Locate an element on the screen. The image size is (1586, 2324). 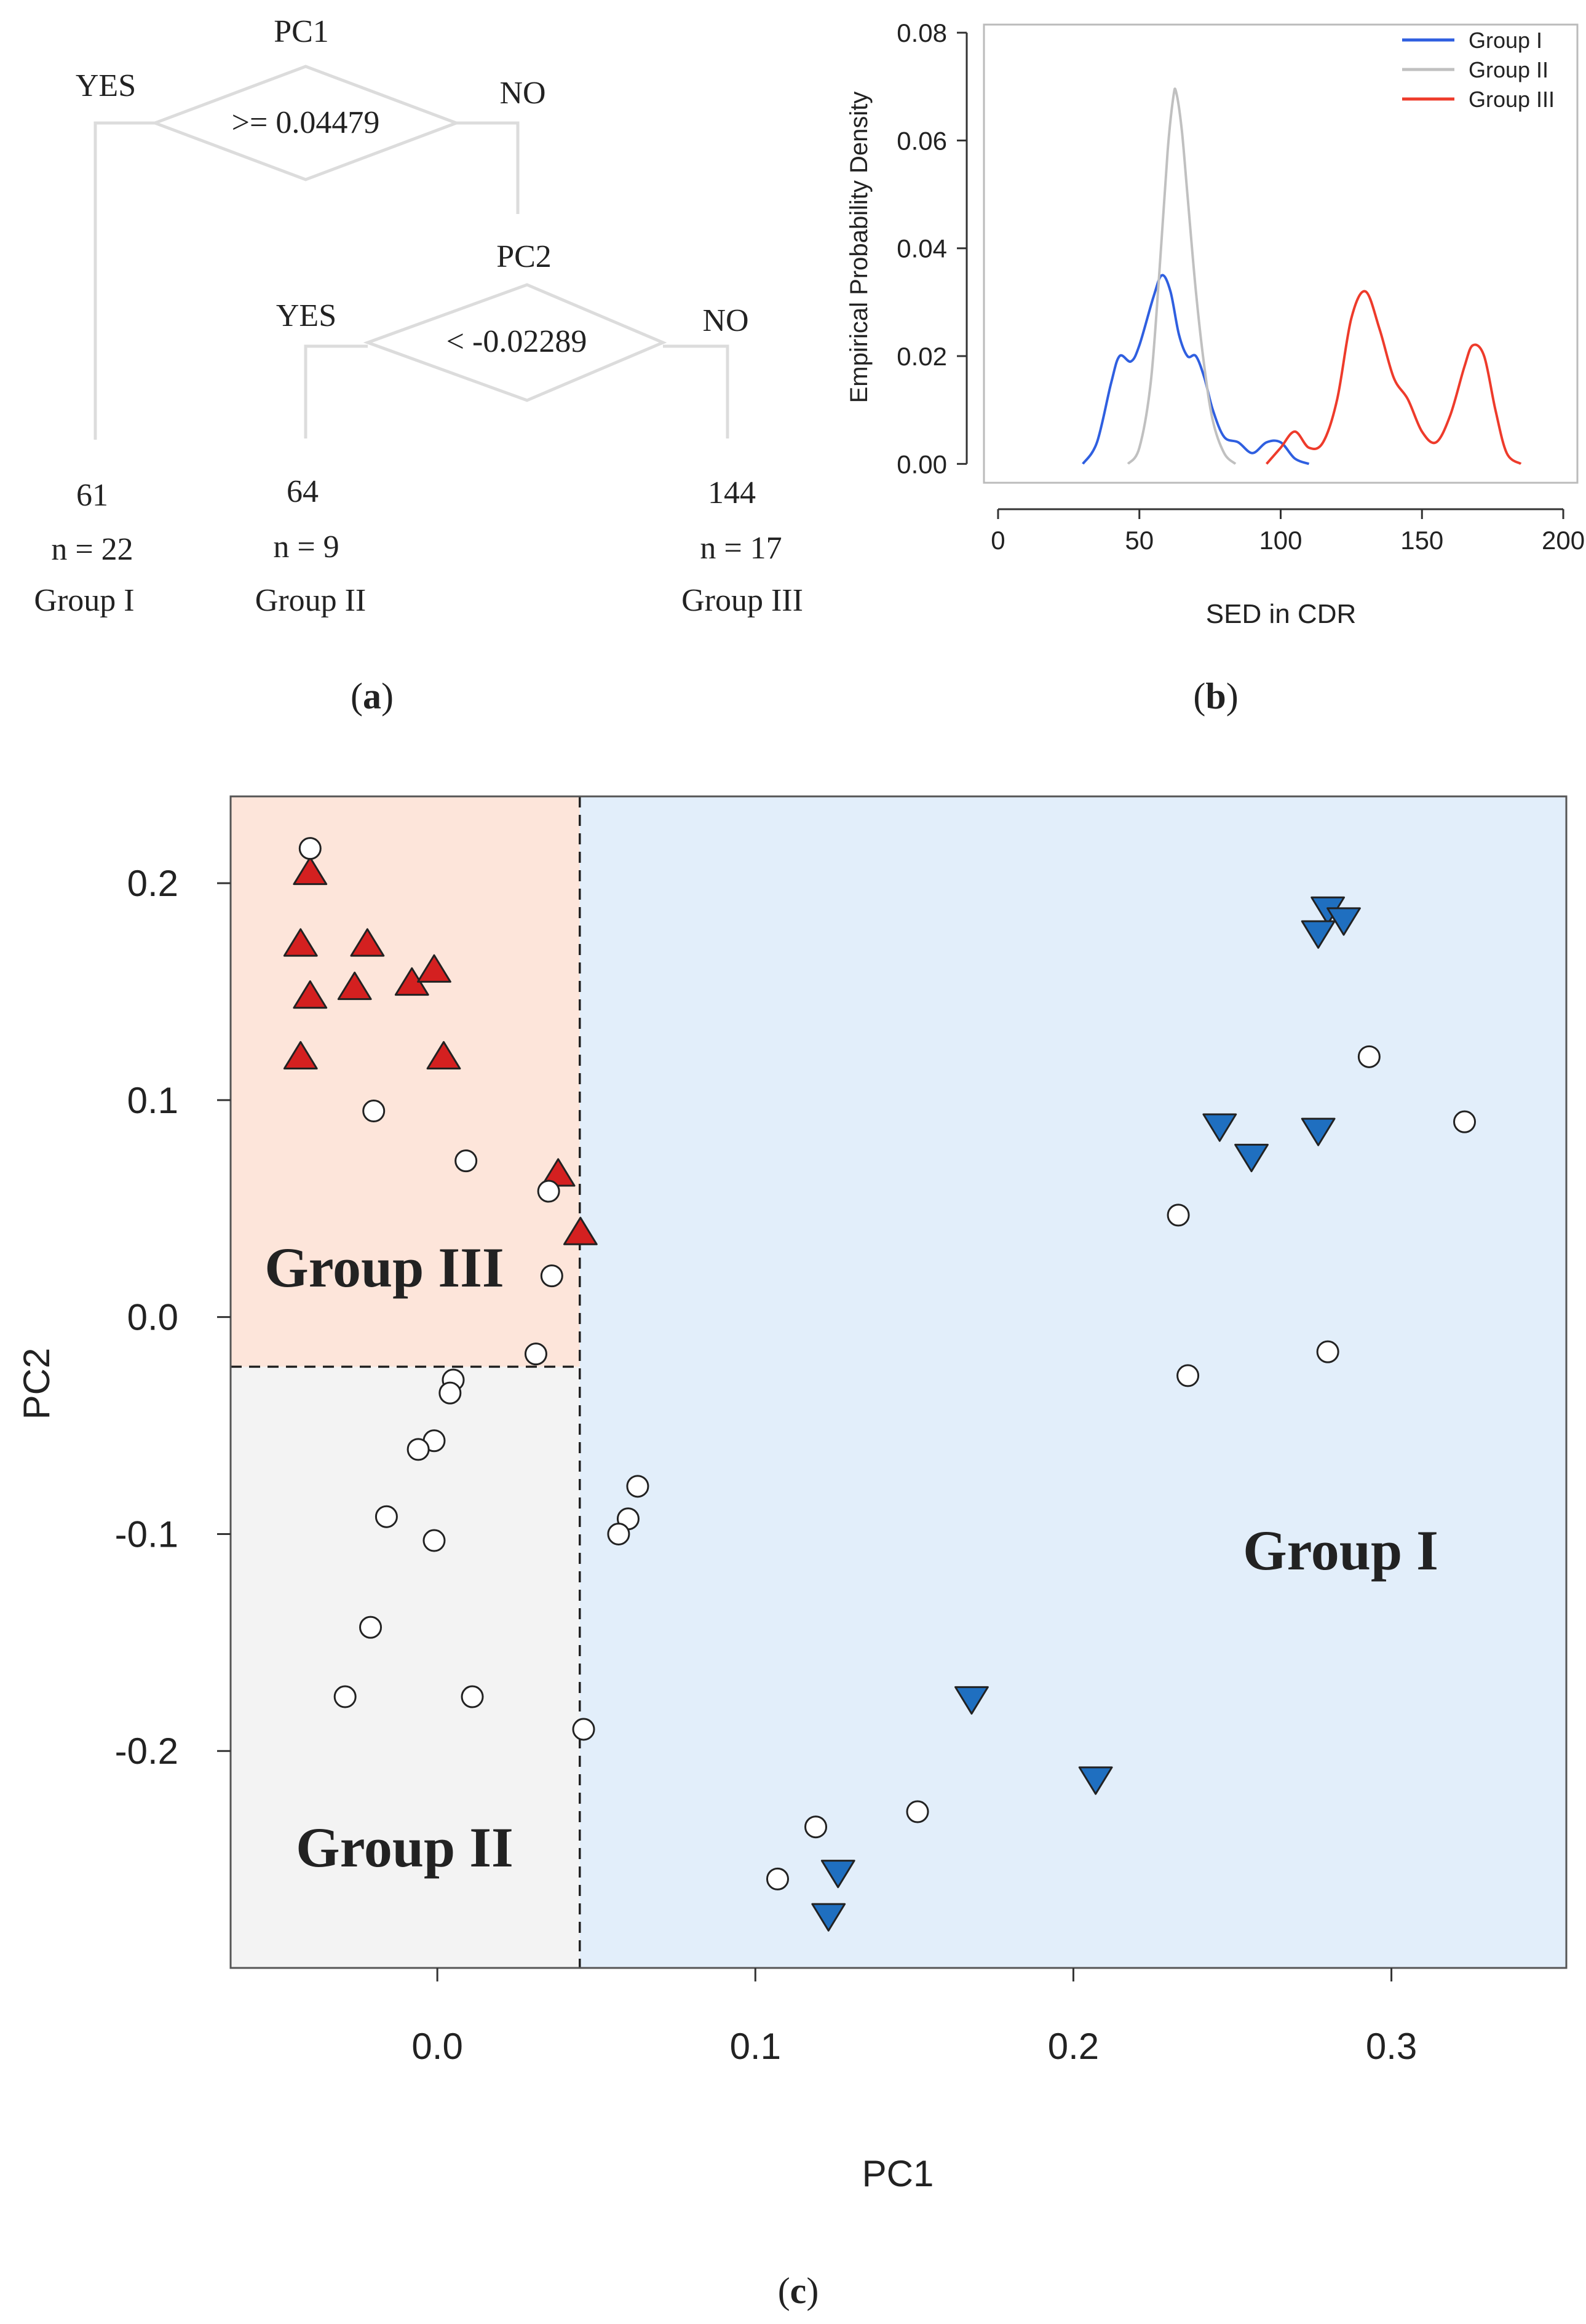
panel-a-label: (a) is located at coordinates (372, 696).